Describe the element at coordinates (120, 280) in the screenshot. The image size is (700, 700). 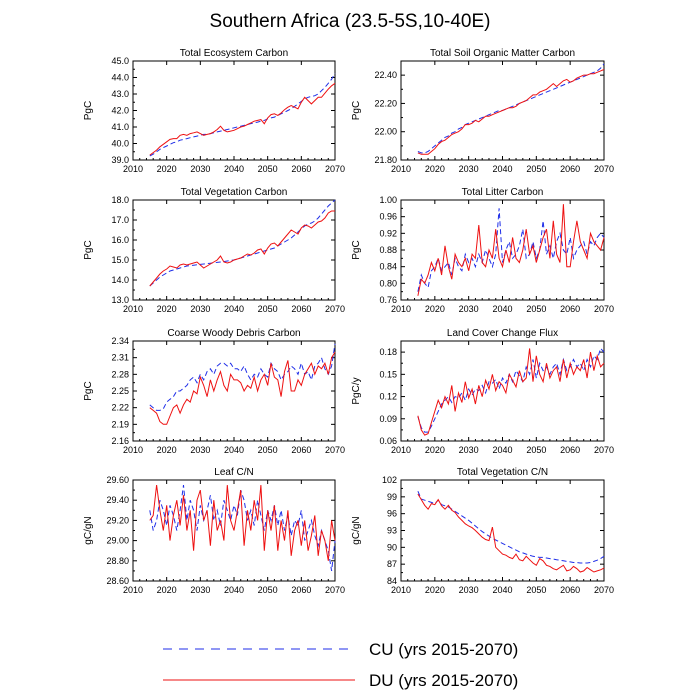
I see `y-tick-label: 14.0` at that location.